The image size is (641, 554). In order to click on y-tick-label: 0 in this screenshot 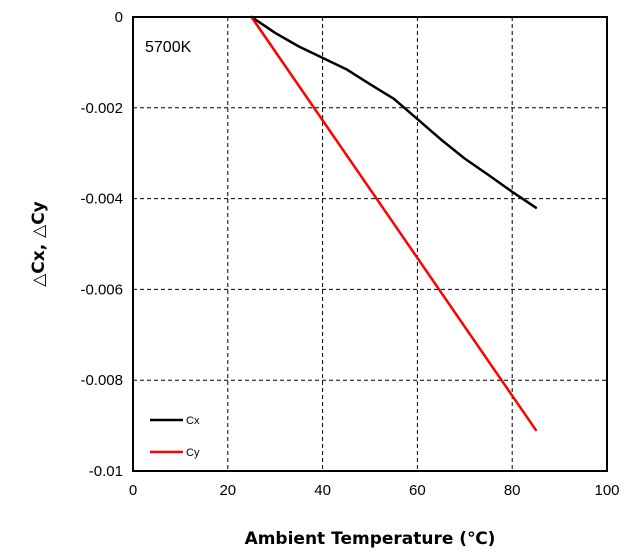, I will do `click(119, 17)`.